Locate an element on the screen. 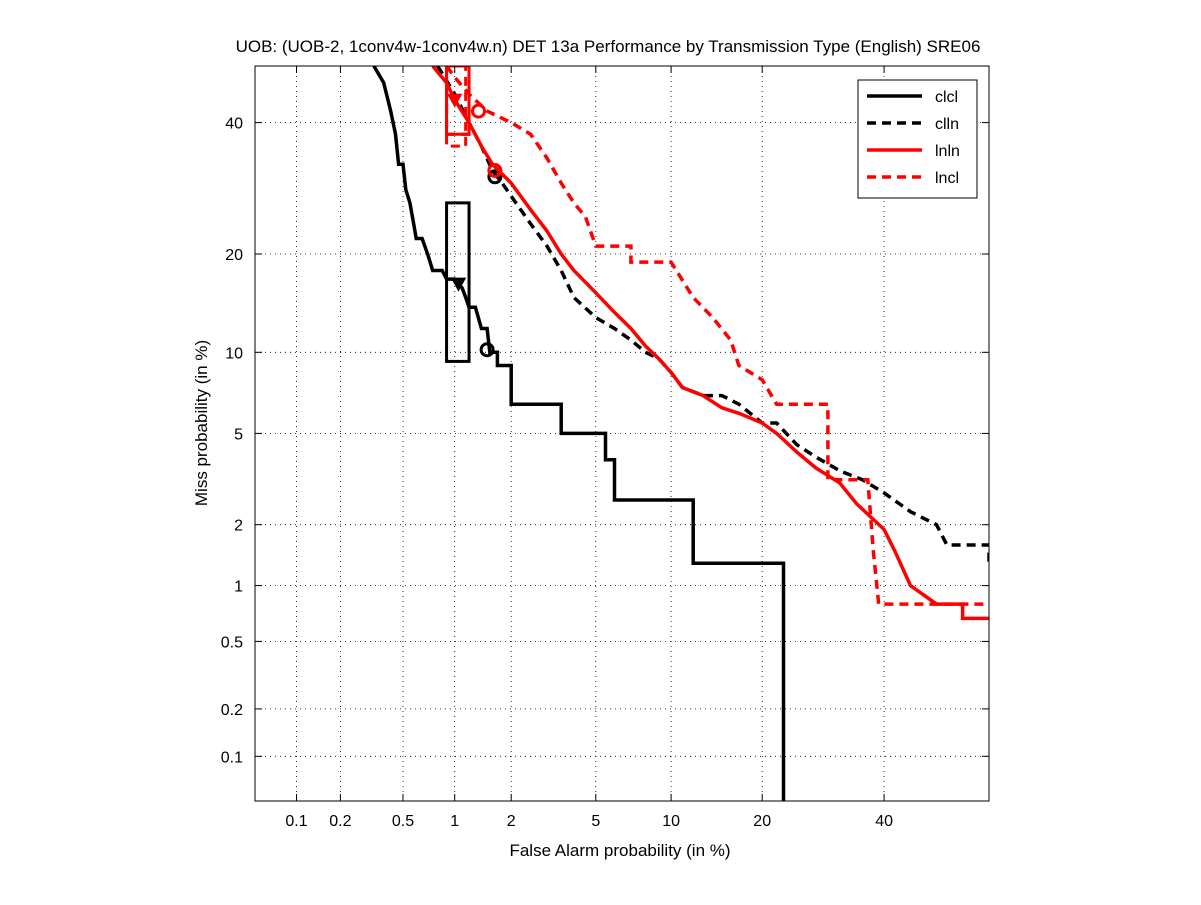 The image size is (1201, 905). x-tick-label: 40 is located at coordinates (884, 821).